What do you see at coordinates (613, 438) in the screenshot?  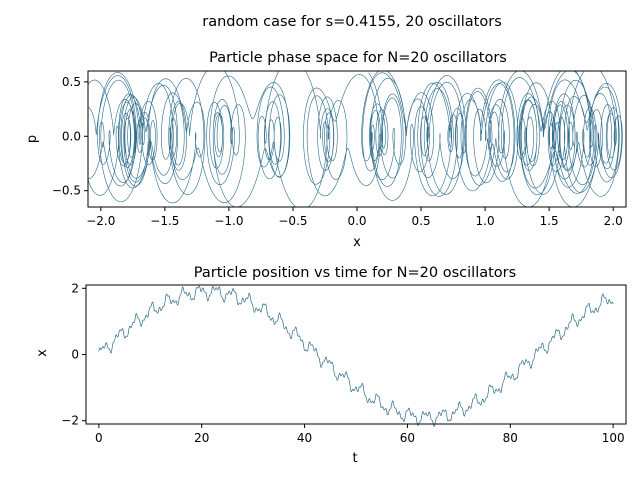 I see `position-time-x-tick-label: 100` at bounding box center [613, 438].